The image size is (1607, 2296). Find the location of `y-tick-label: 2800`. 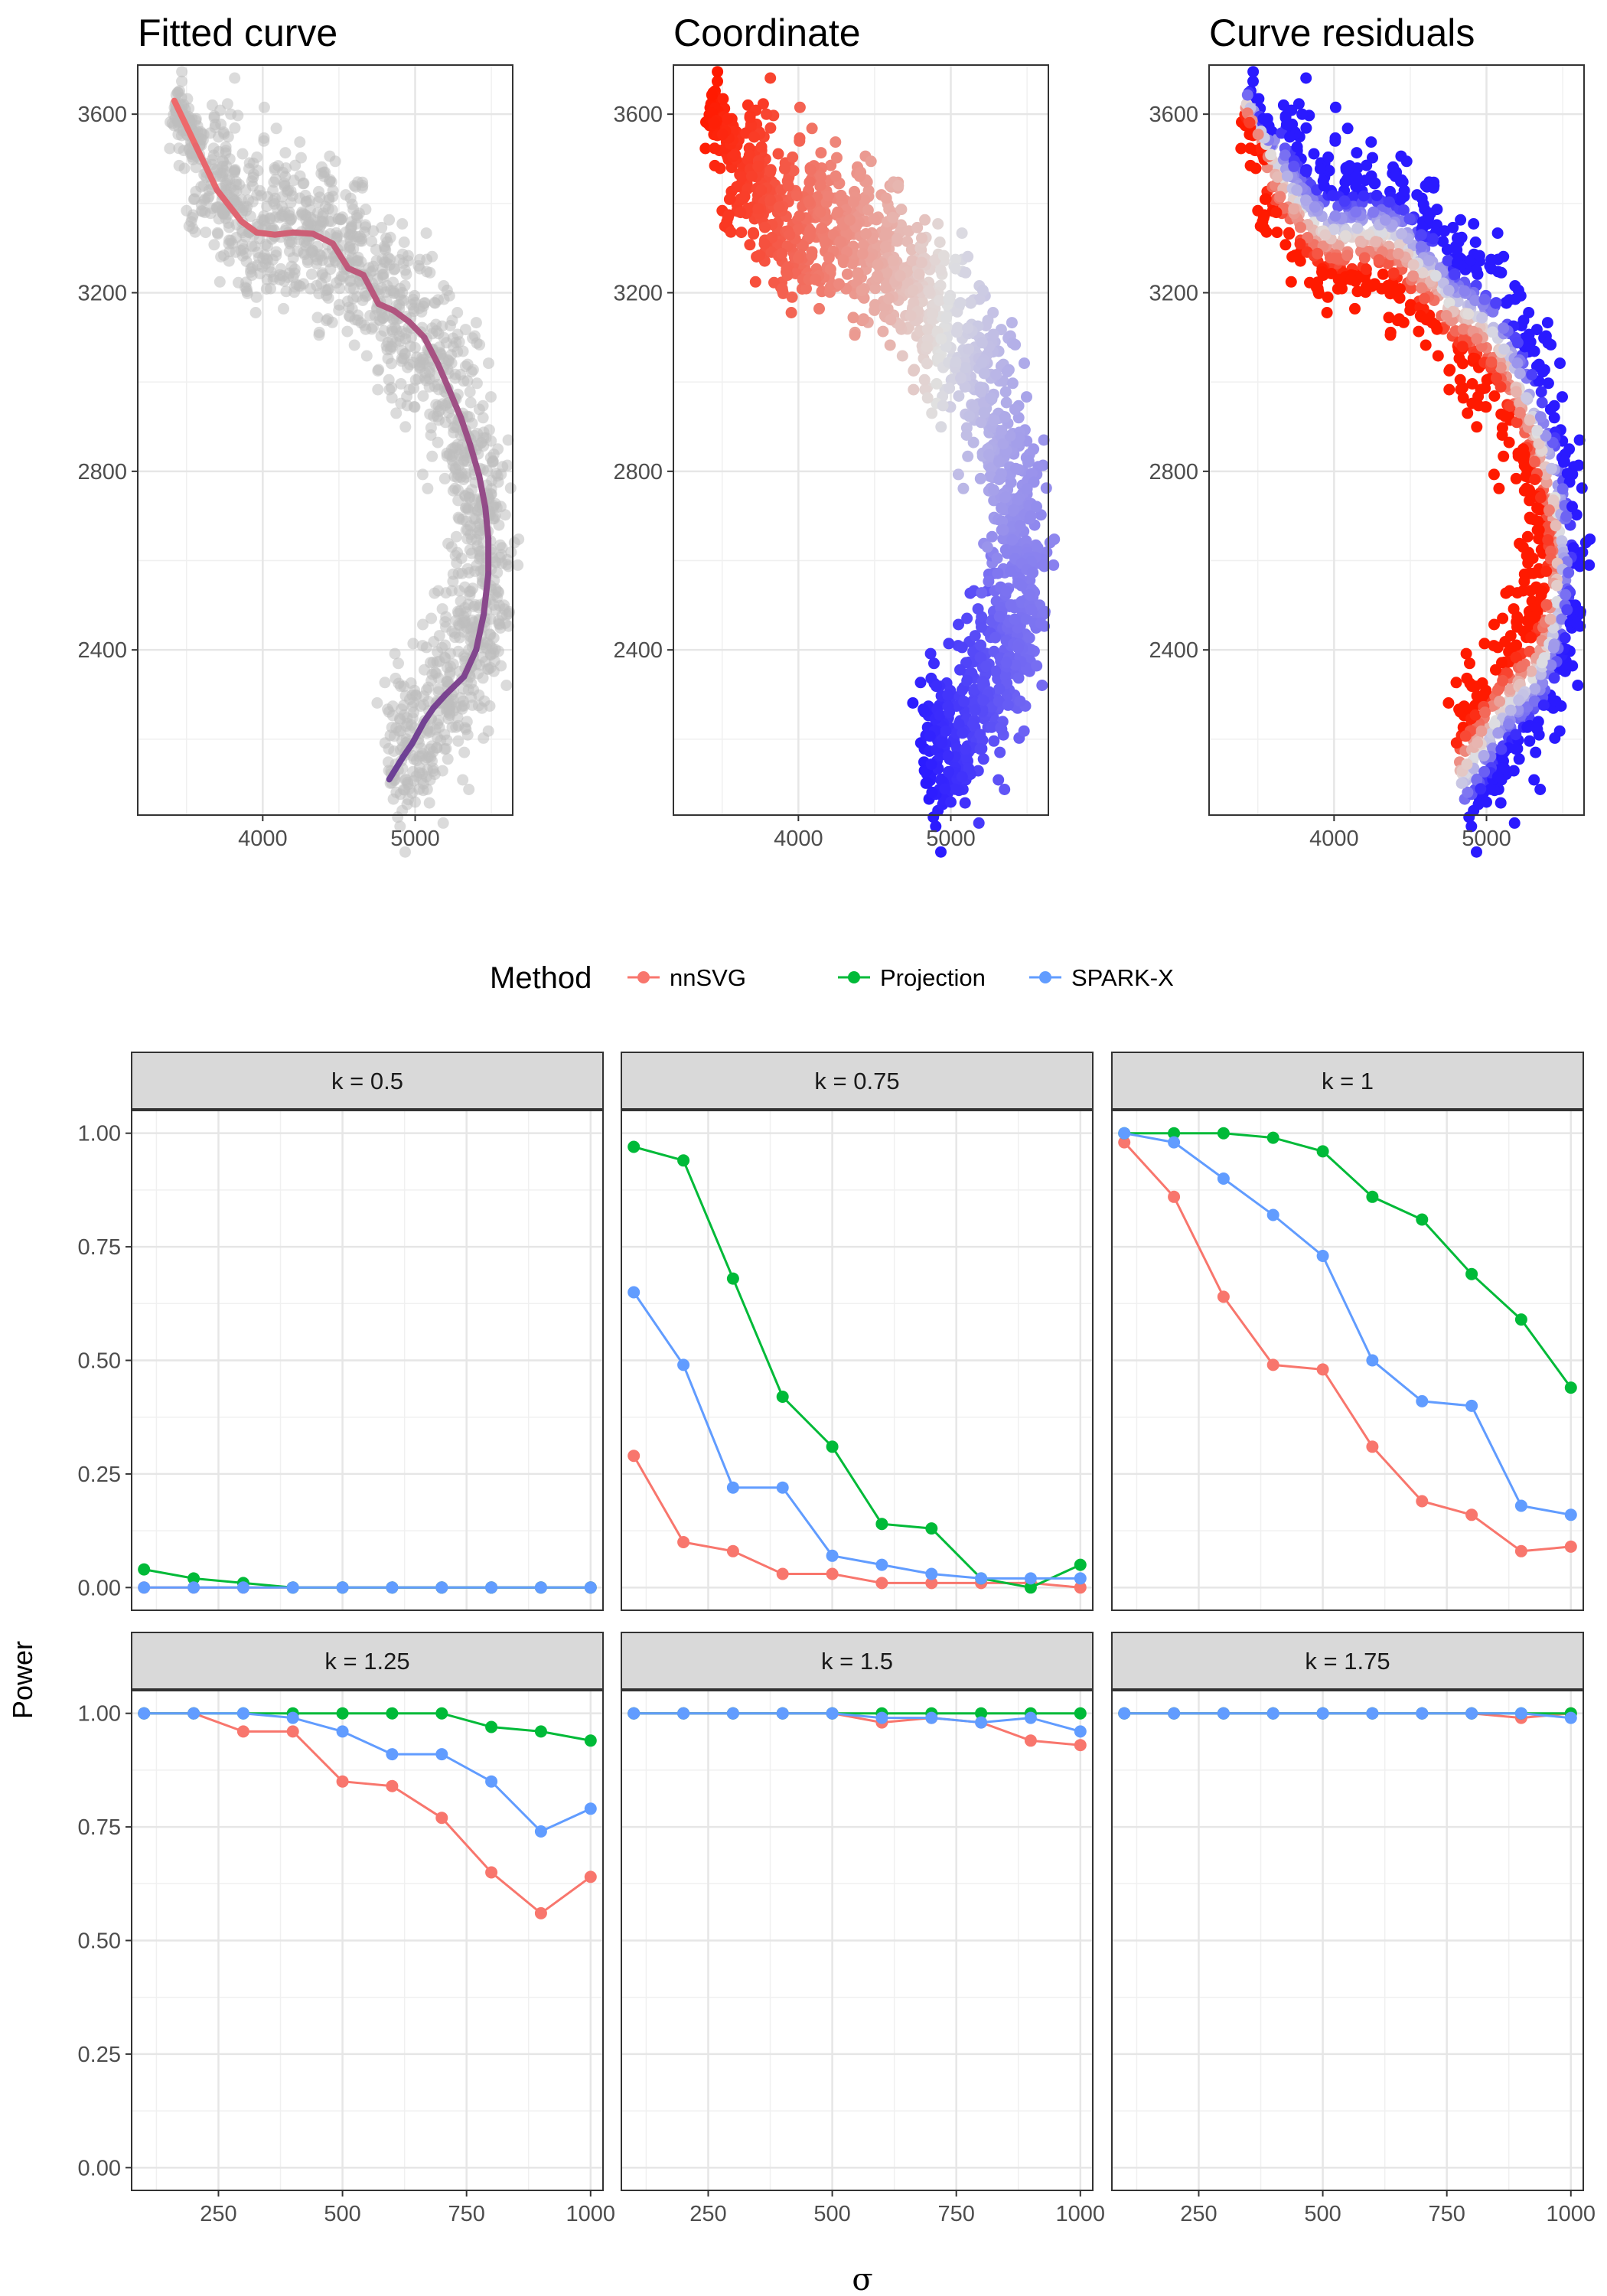

y-tick-label: 2800 is located at coordinates (638, 472).